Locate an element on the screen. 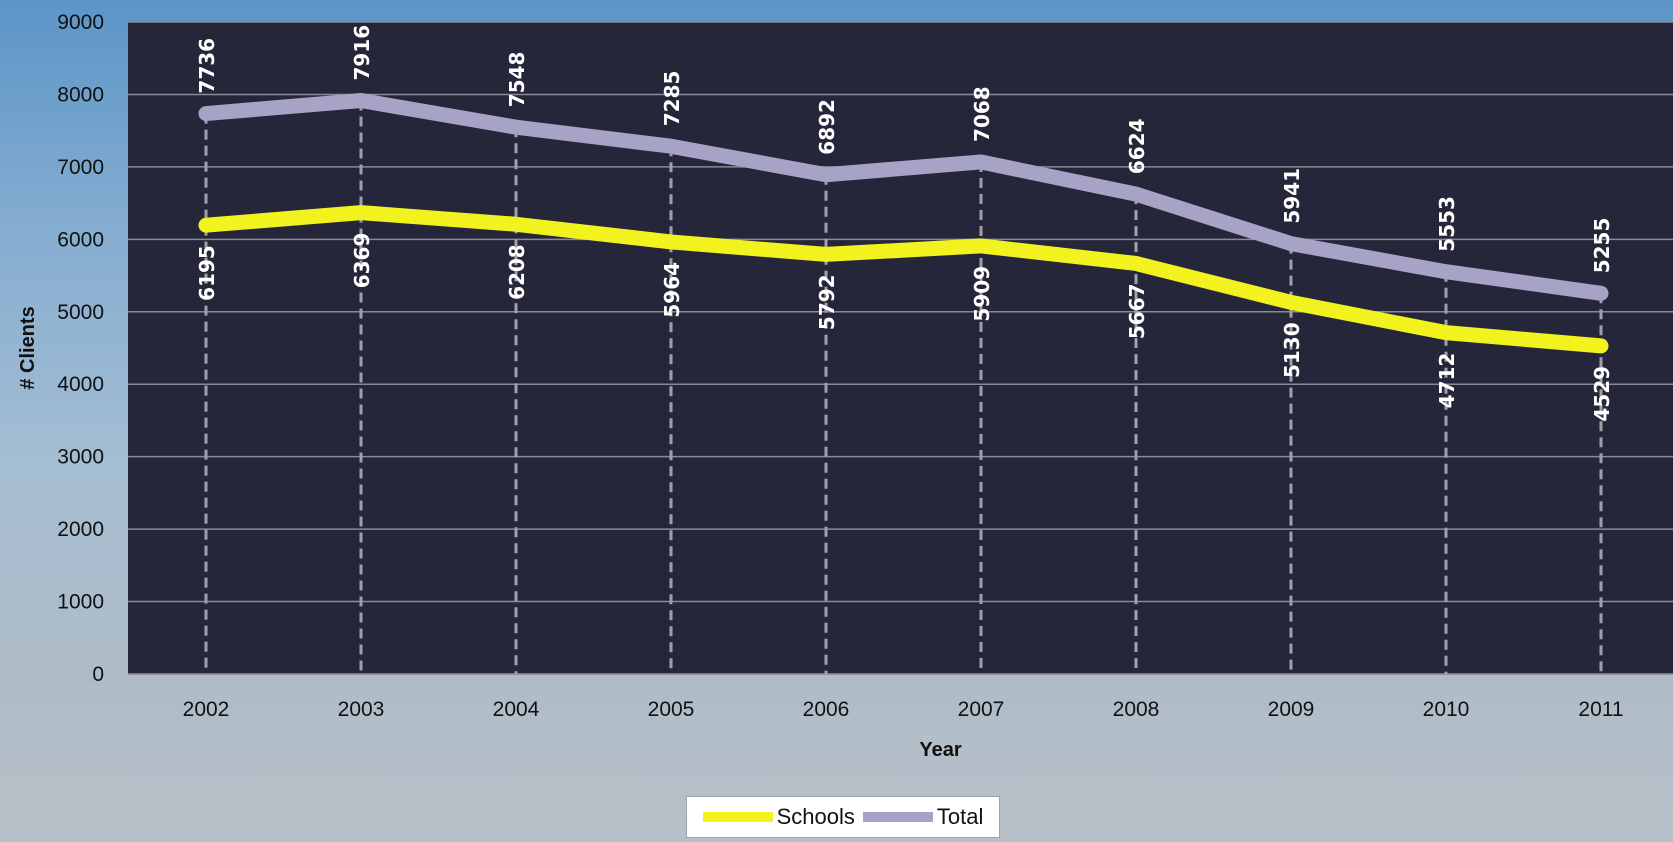  legend-item-schools: Schools is located at coordinates (778, 817).